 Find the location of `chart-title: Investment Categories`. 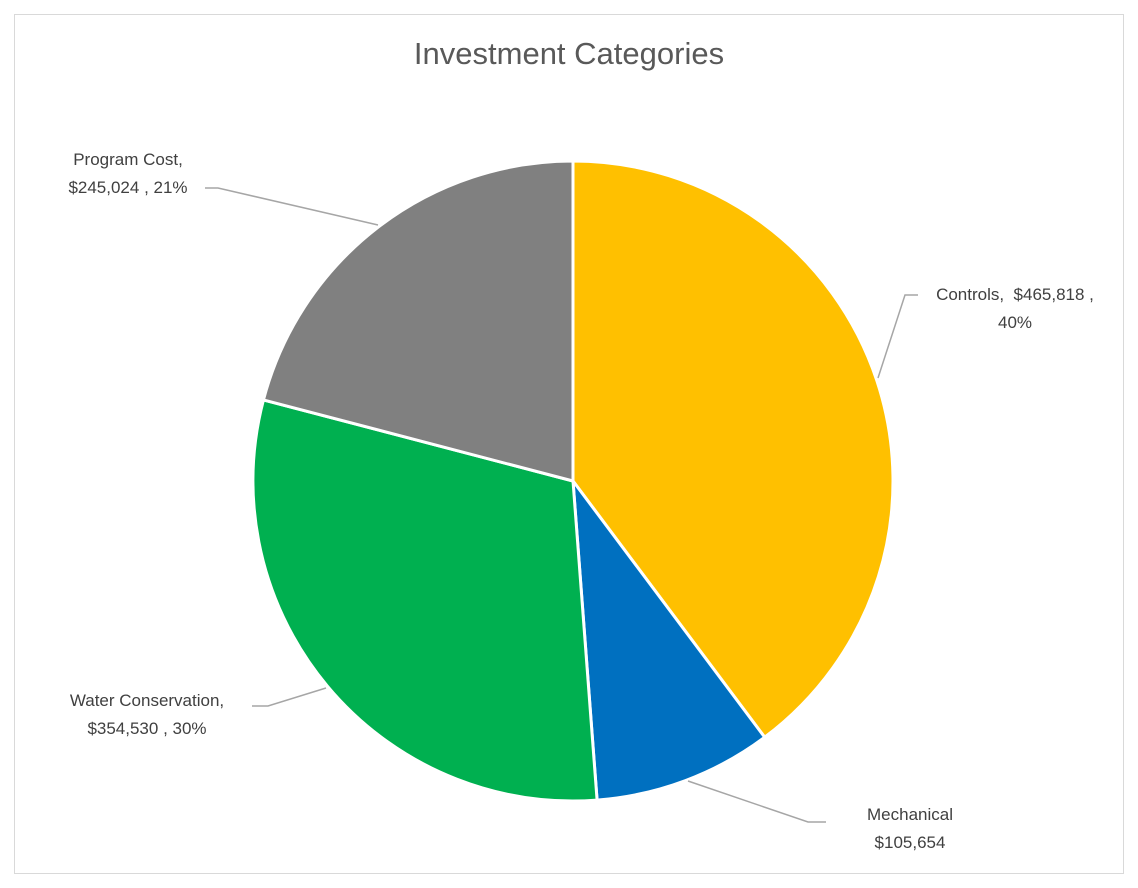

chart-title: Investment Categories is located at coordinates (569, 53).